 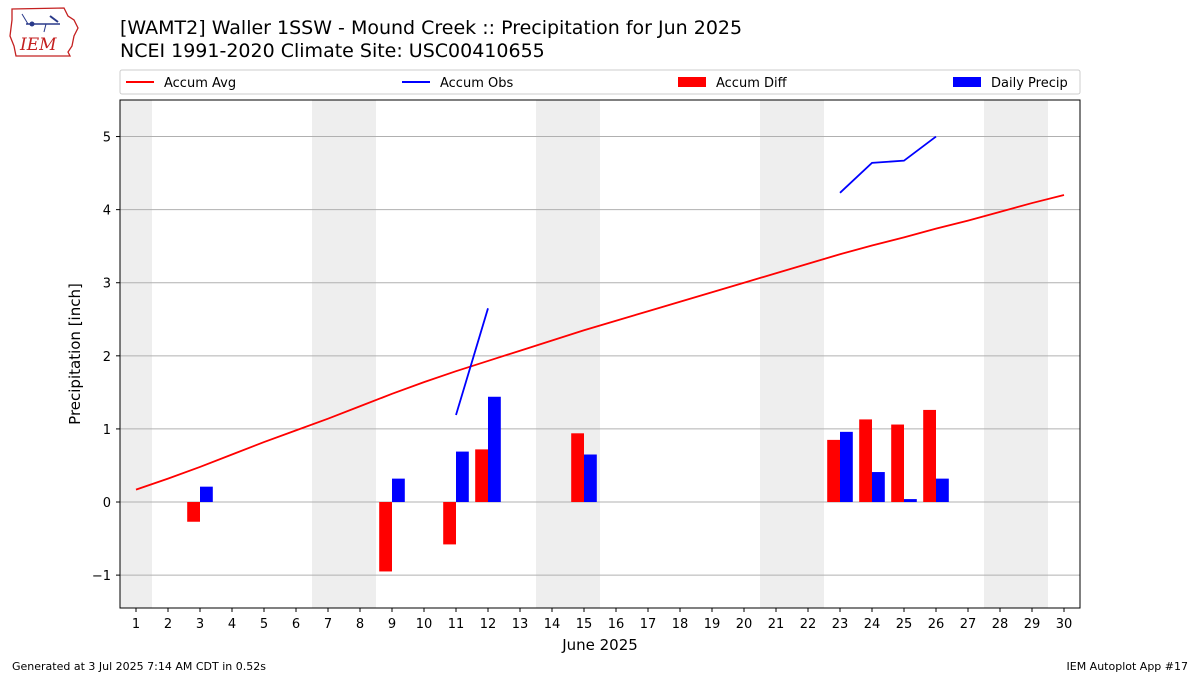 What do you see at coordinates (968, 624) in the screenshot?
I see `xtick-label-27: 27` at bounding box center [968, 624].